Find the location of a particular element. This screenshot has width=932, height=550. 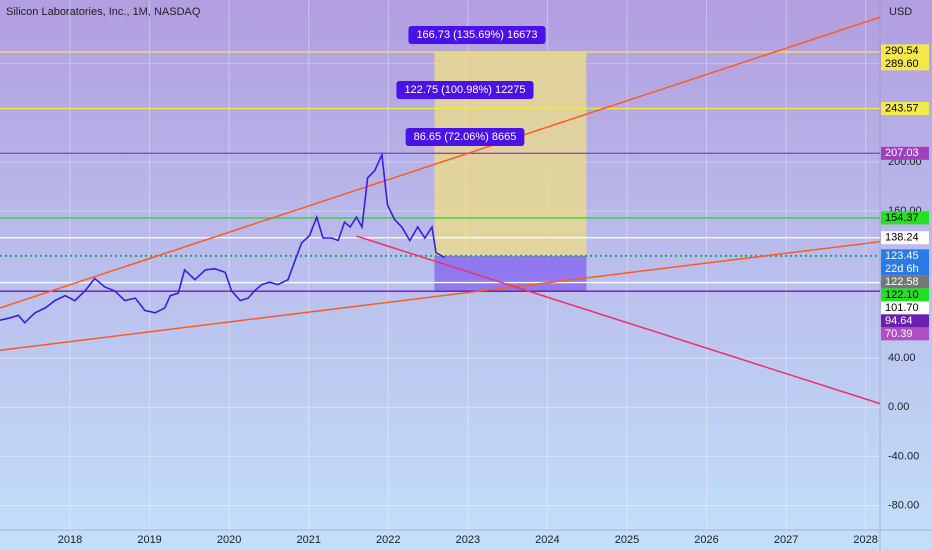

x-tick-label: 2024 is located at coordinates (547, 540).